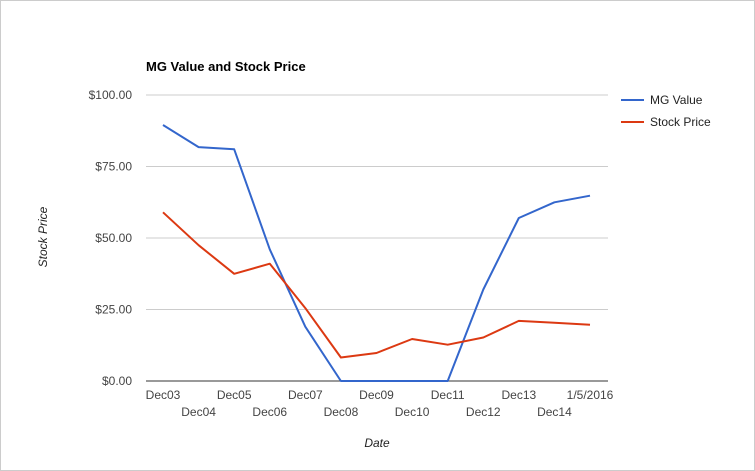 The height and width of the screenshot is (471, 755). What do you see at coordinates (113, 238) in the screenshot?
I see `y-tick-label: $50.00` at bounding box center [113, 238].